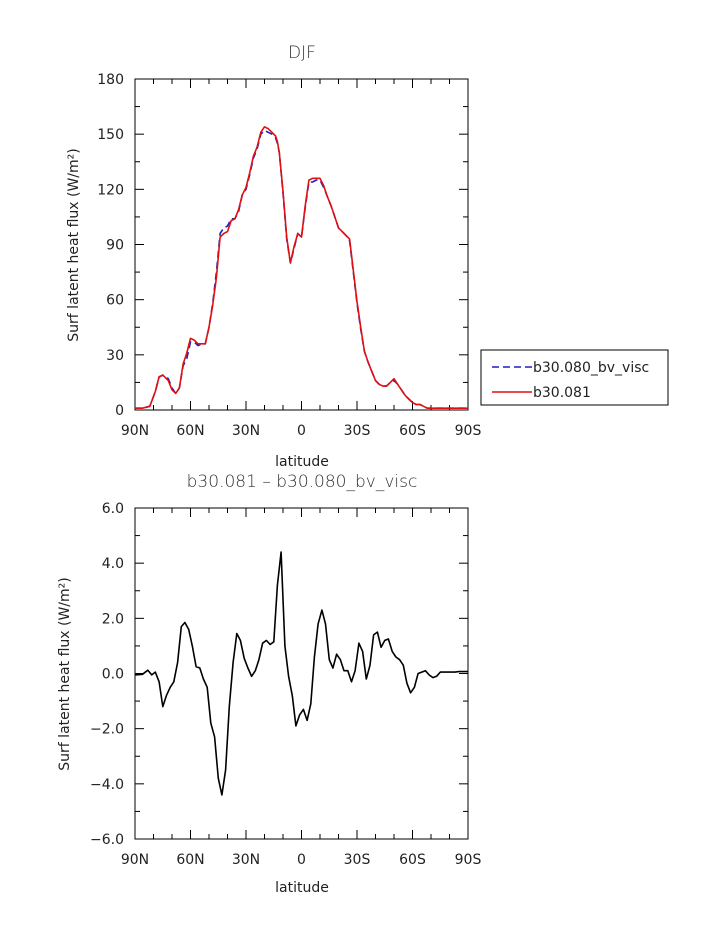  Describe the element at coordinates (113, 509) in the screenshot. I see `bottom-y-tick-label: 6.0` at that location.